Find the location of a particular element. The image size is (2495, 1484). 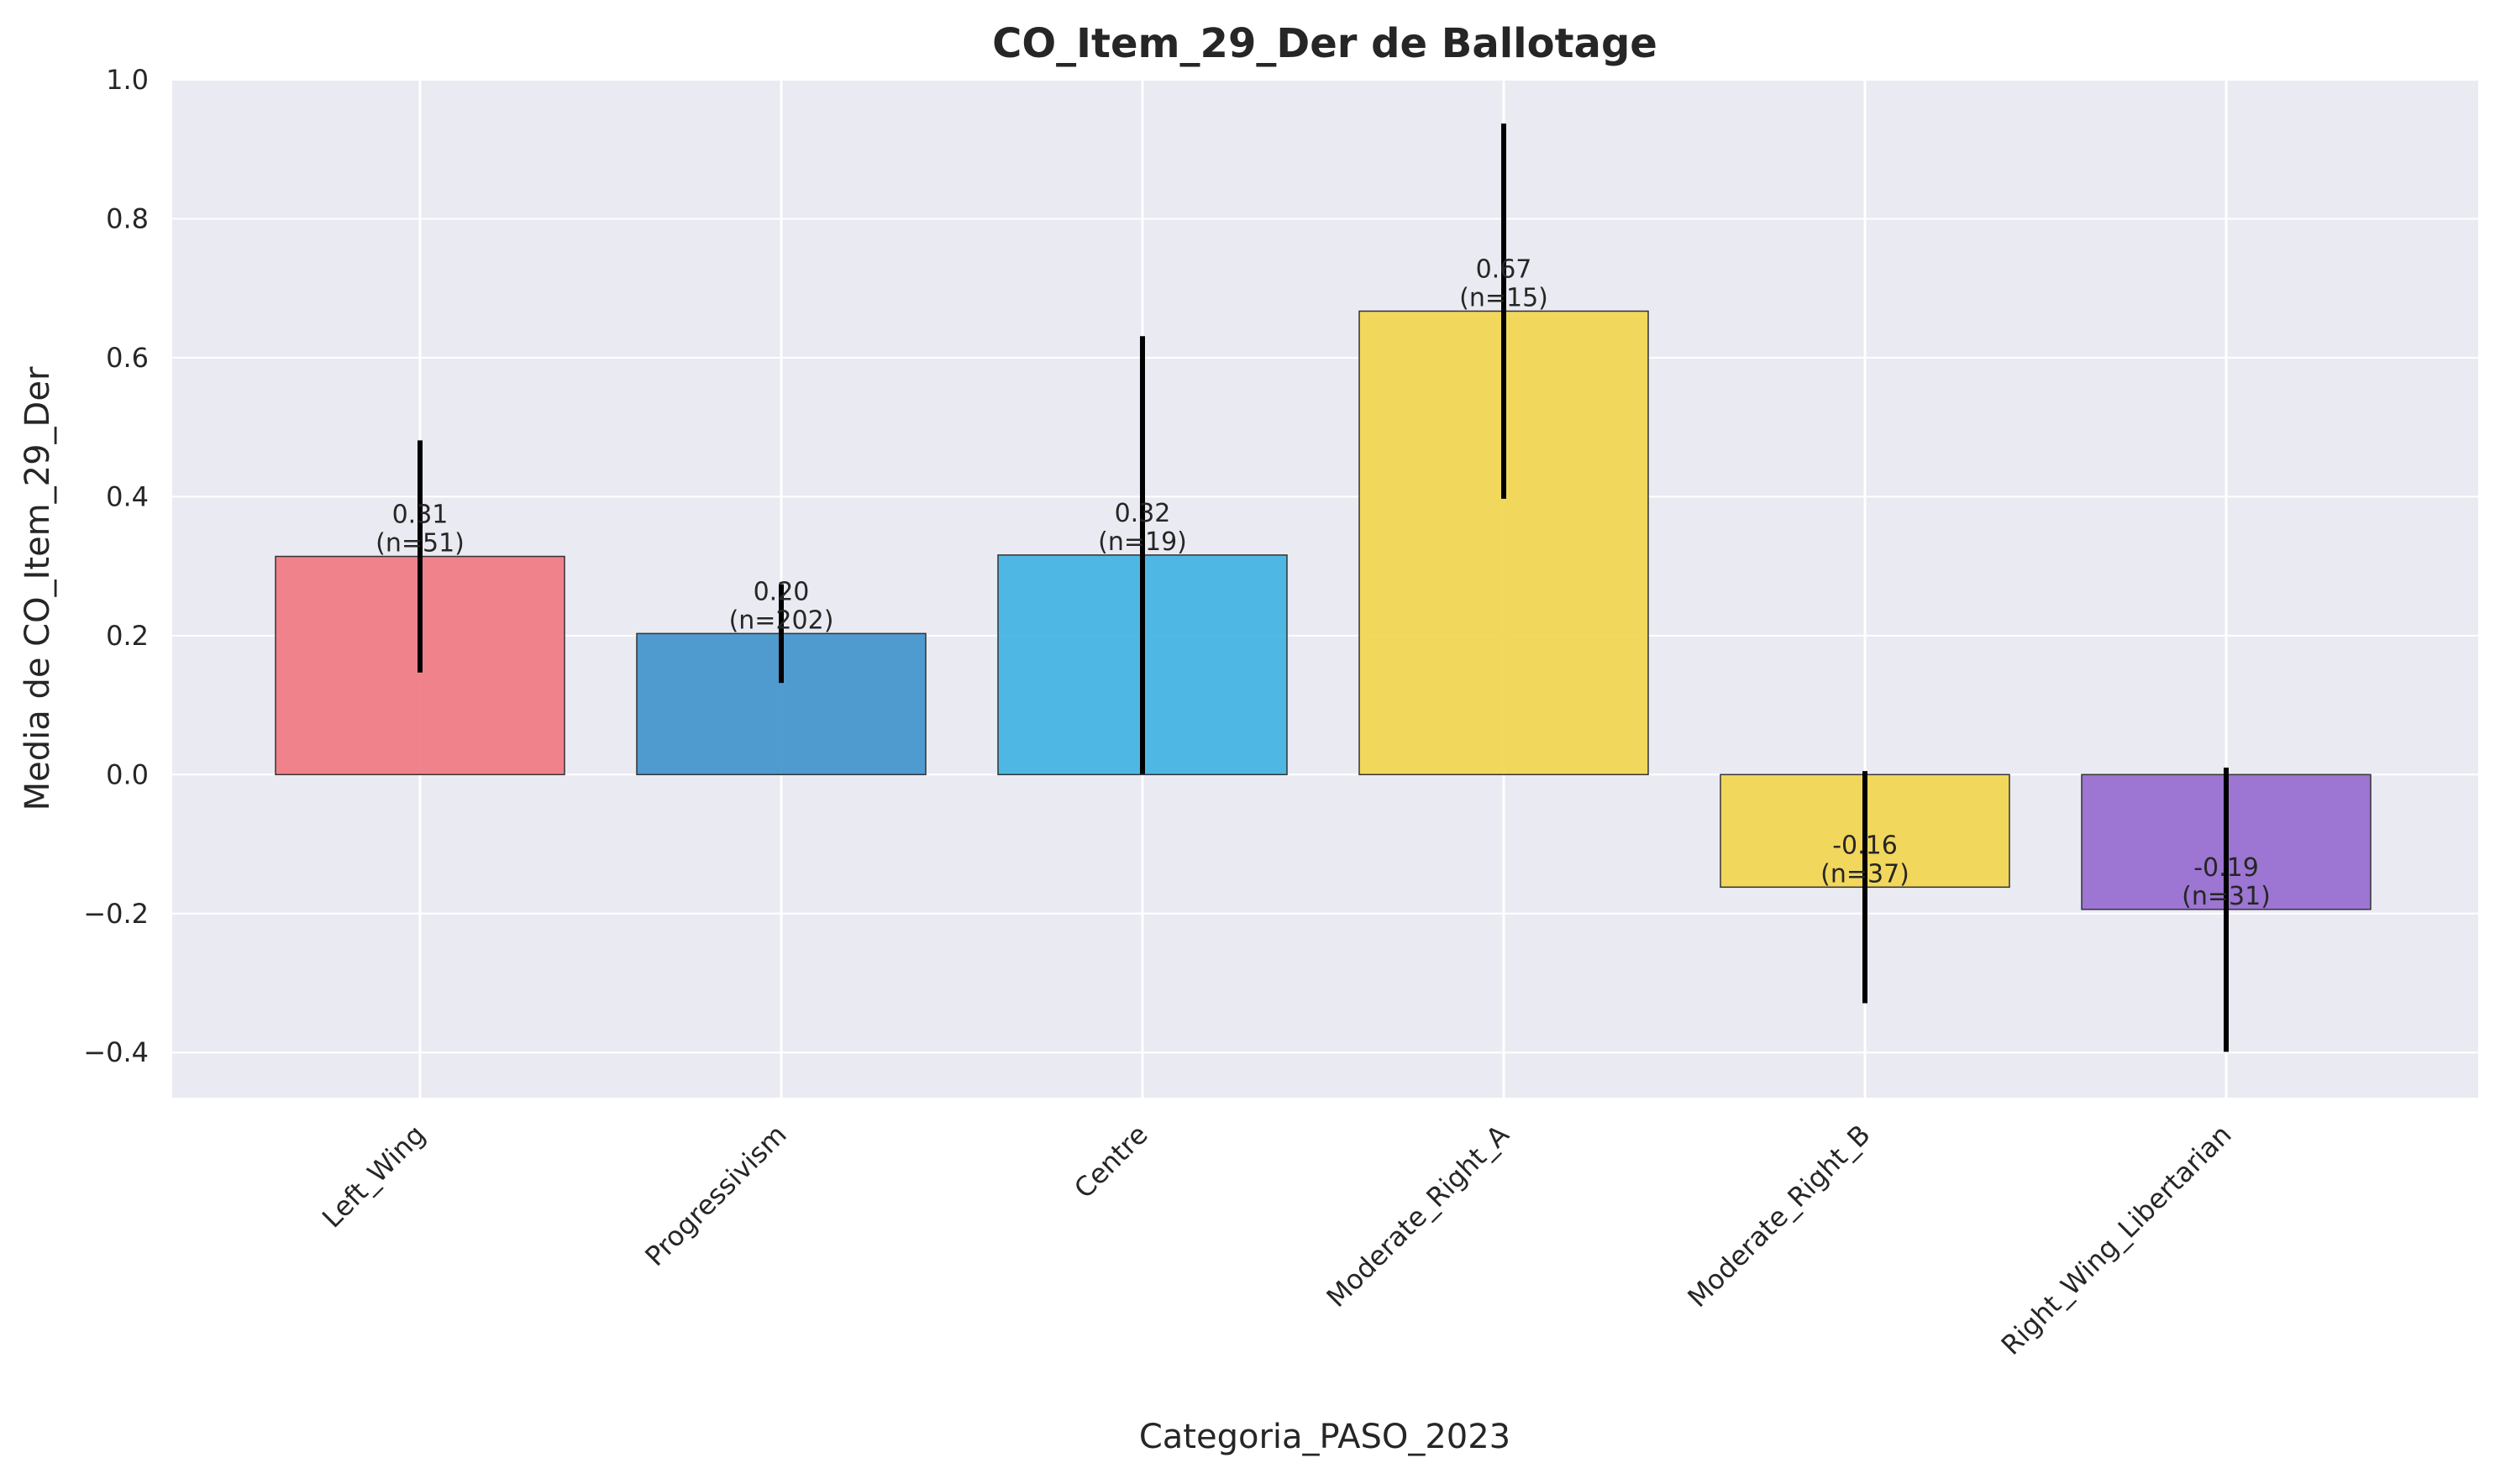

value-label: -0.19 is located at coordinates (2226, 868).